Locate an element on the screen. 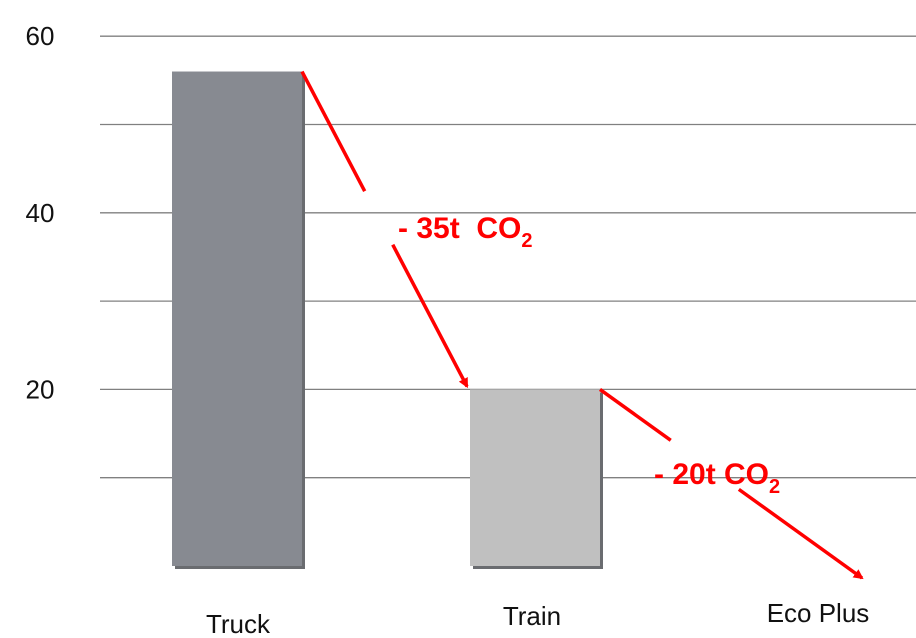 Image resolution: width=916 pixels, height=638 pixels. bar-truck is located at coordinates (237, 319).